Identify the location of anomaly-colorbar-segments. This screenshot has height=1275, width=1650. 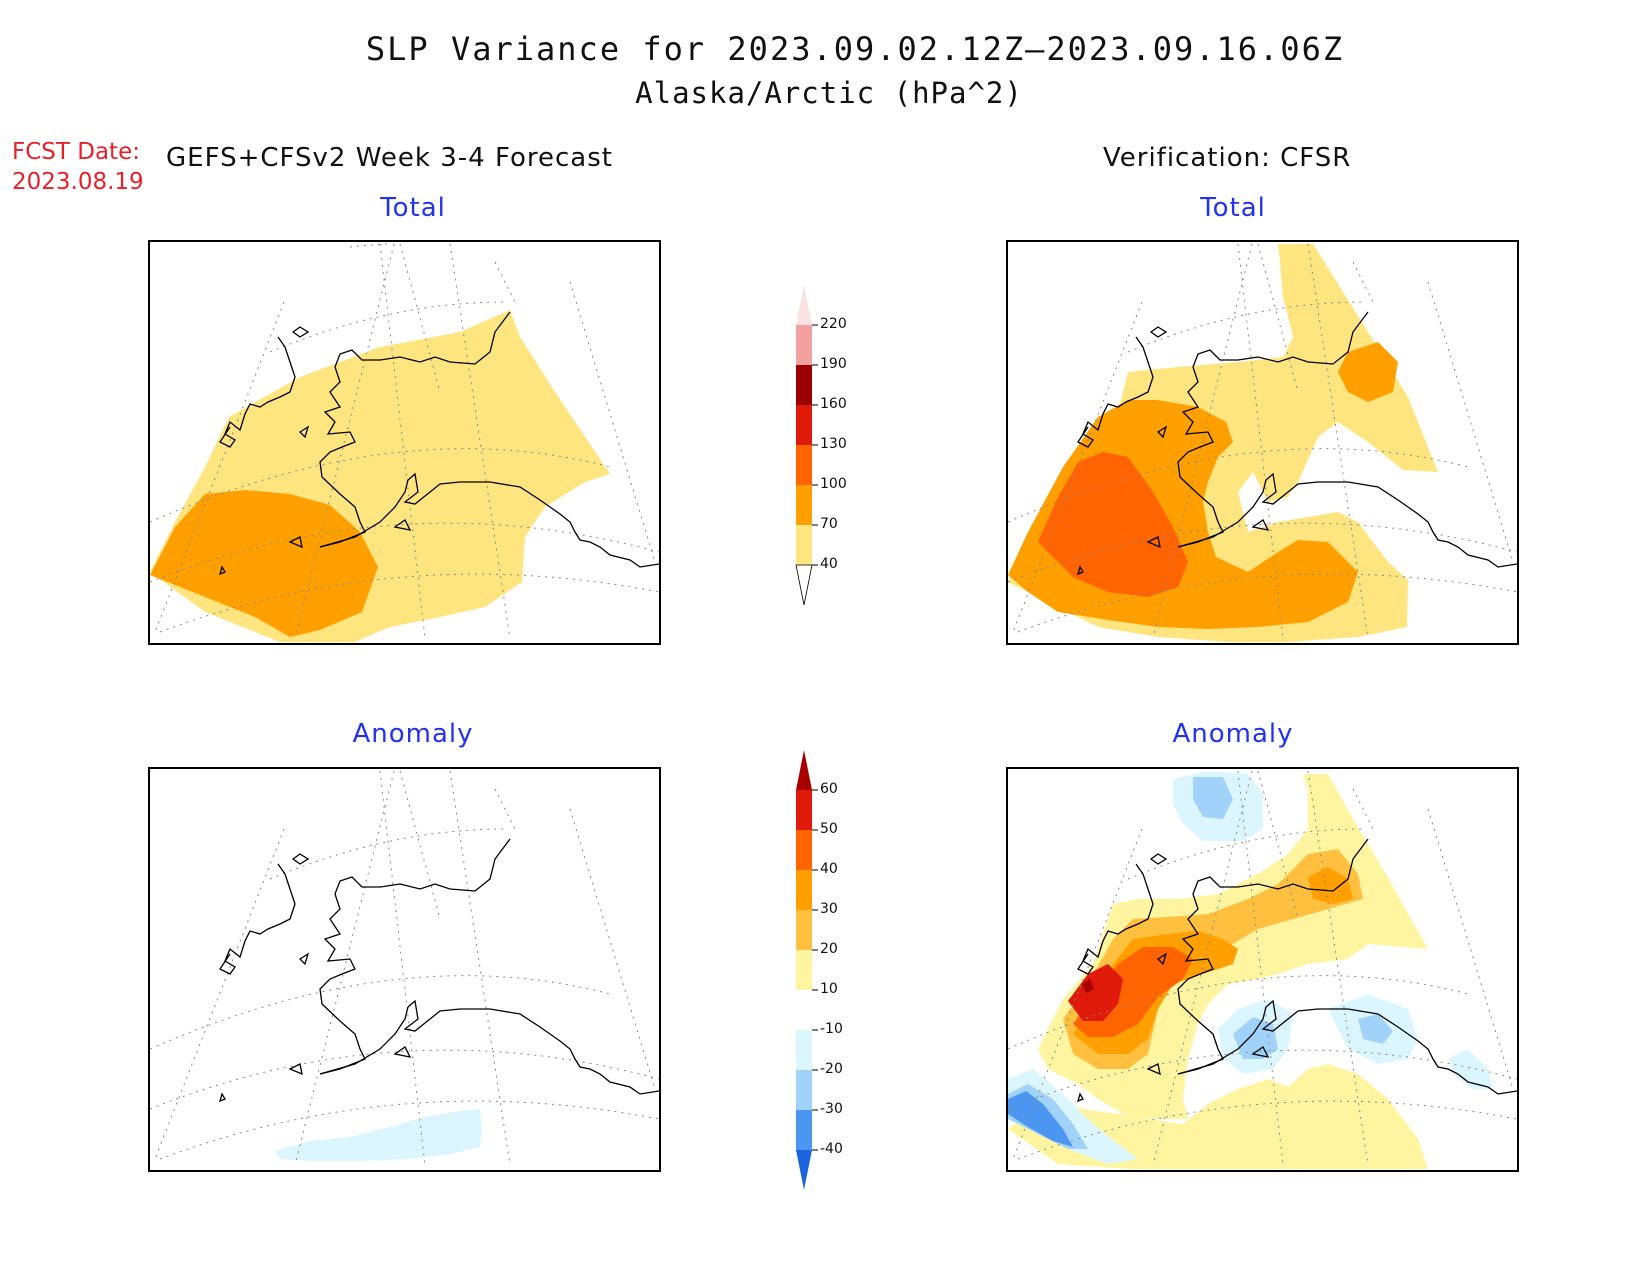
(807, 970).